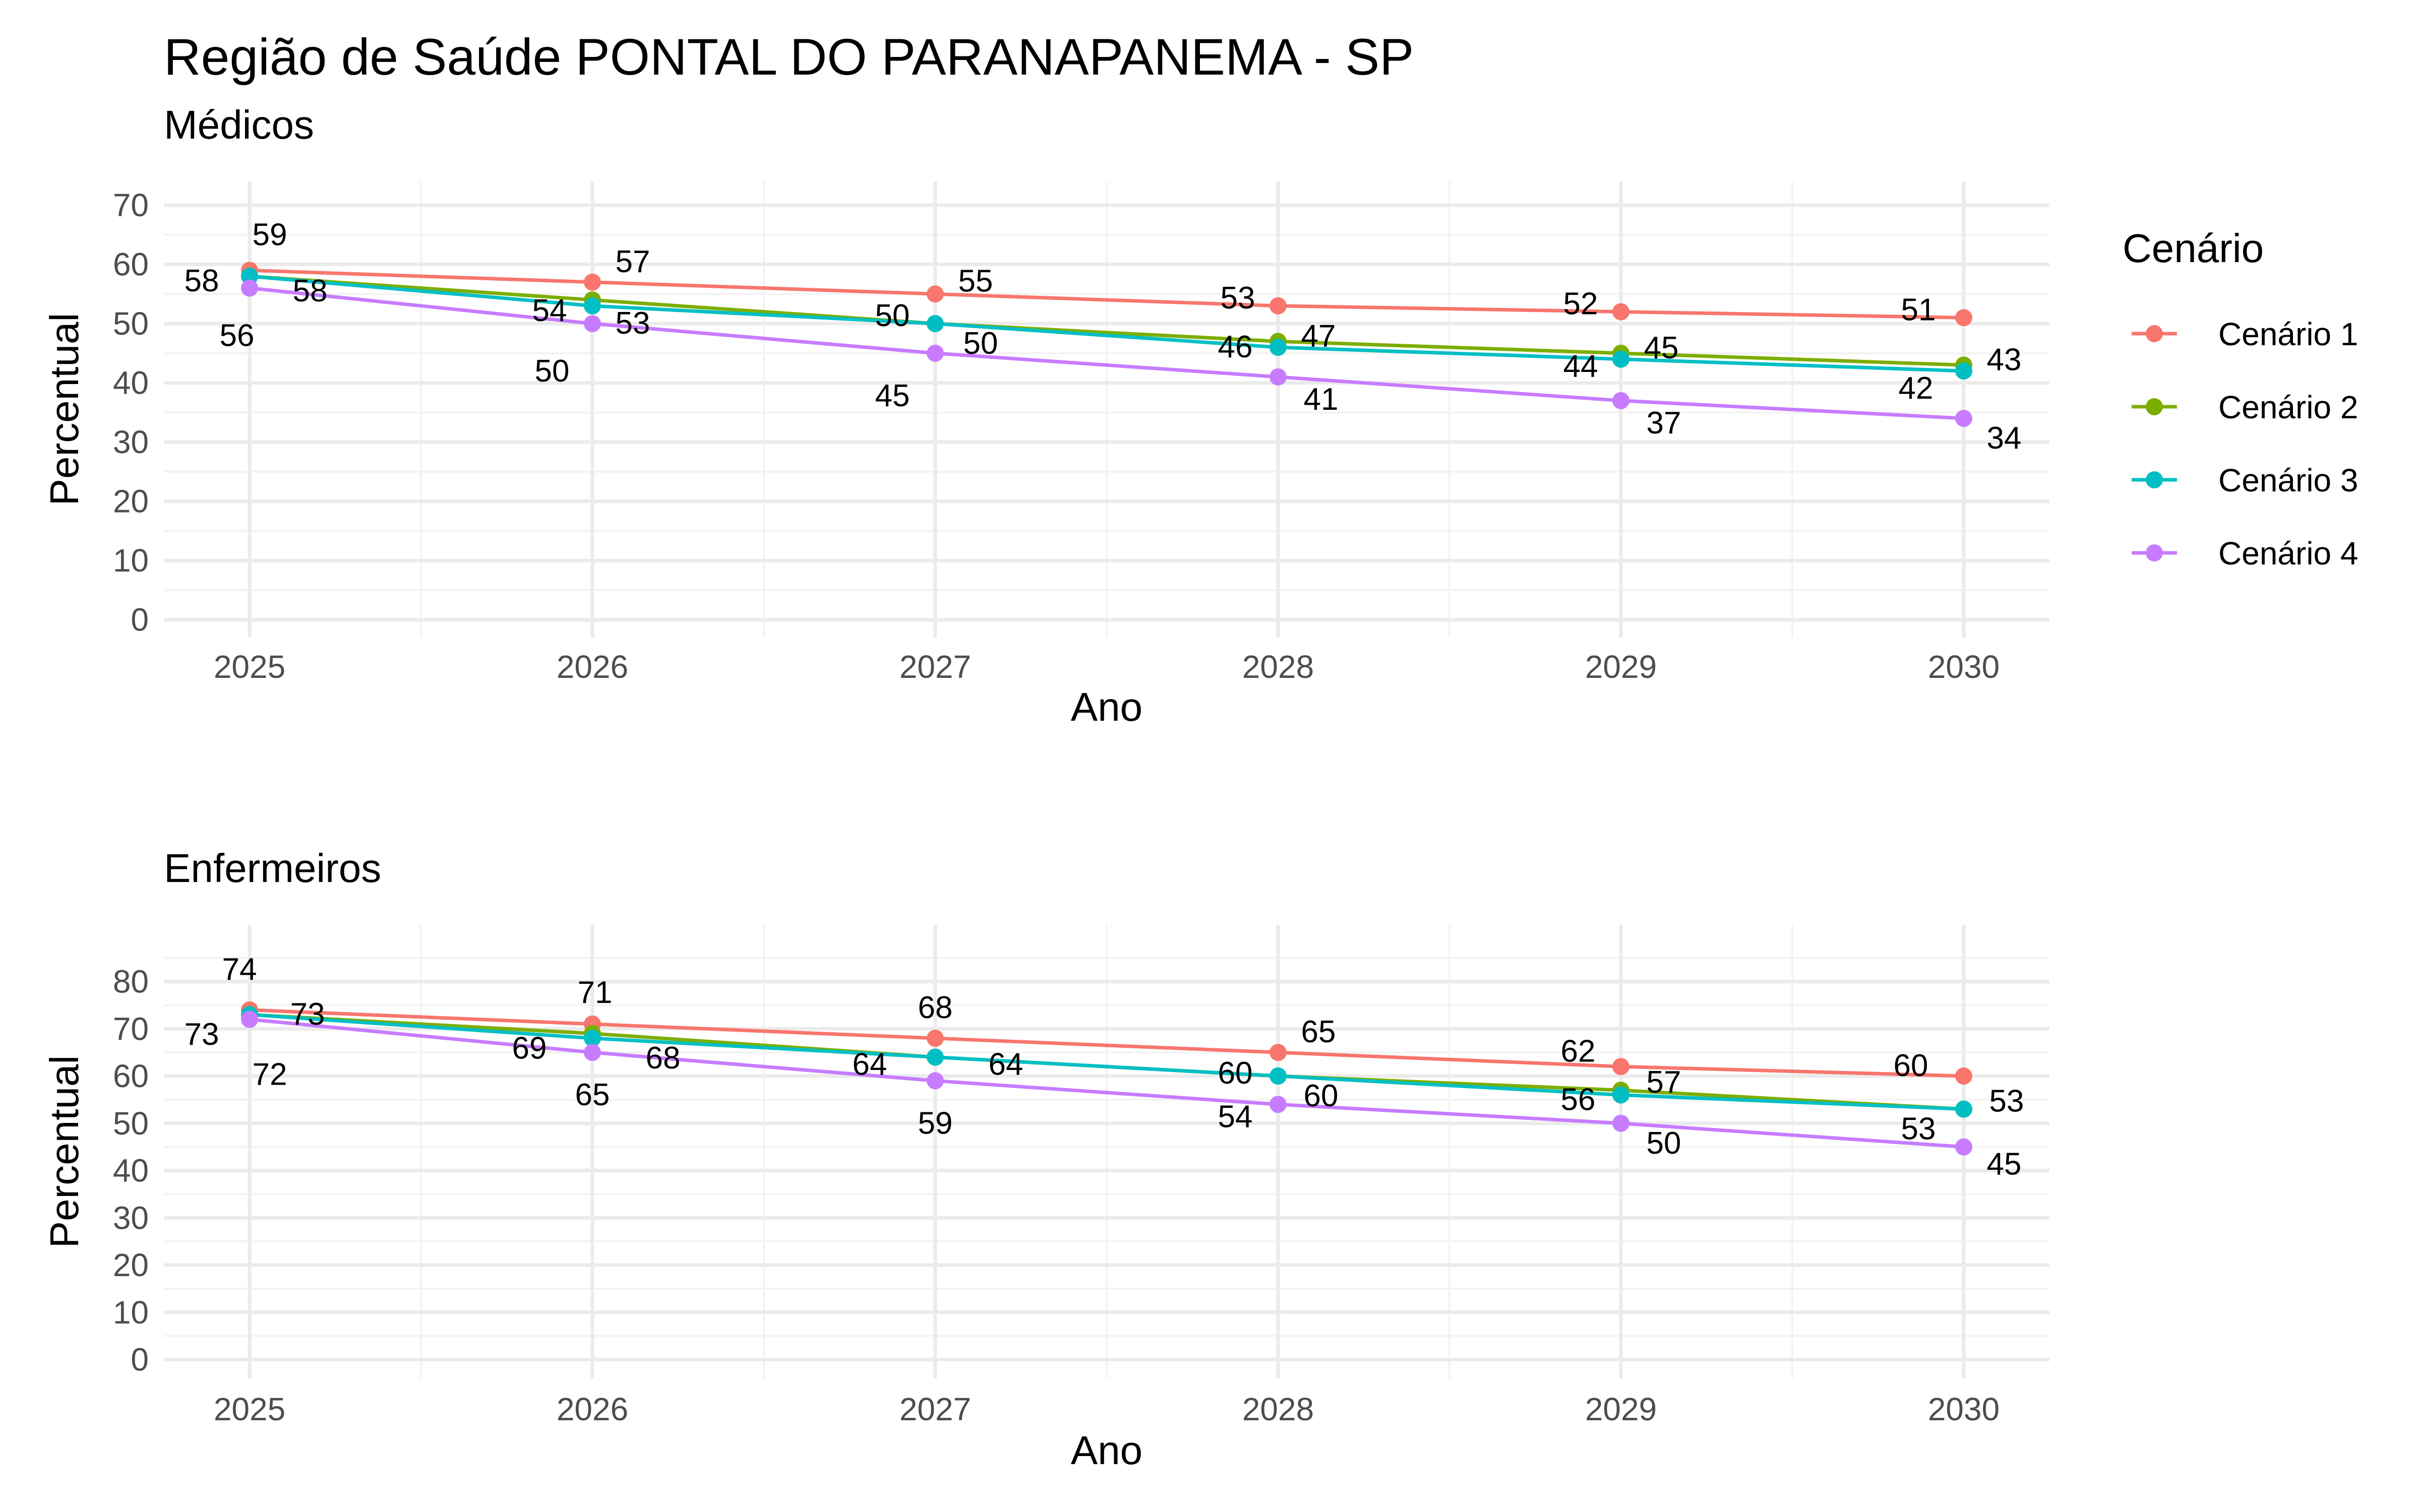  What do you see at coordinates (202, 1034) in the screenshot?
I see `data-label-cenario-2: 73` at bounding box center [202, 1034].